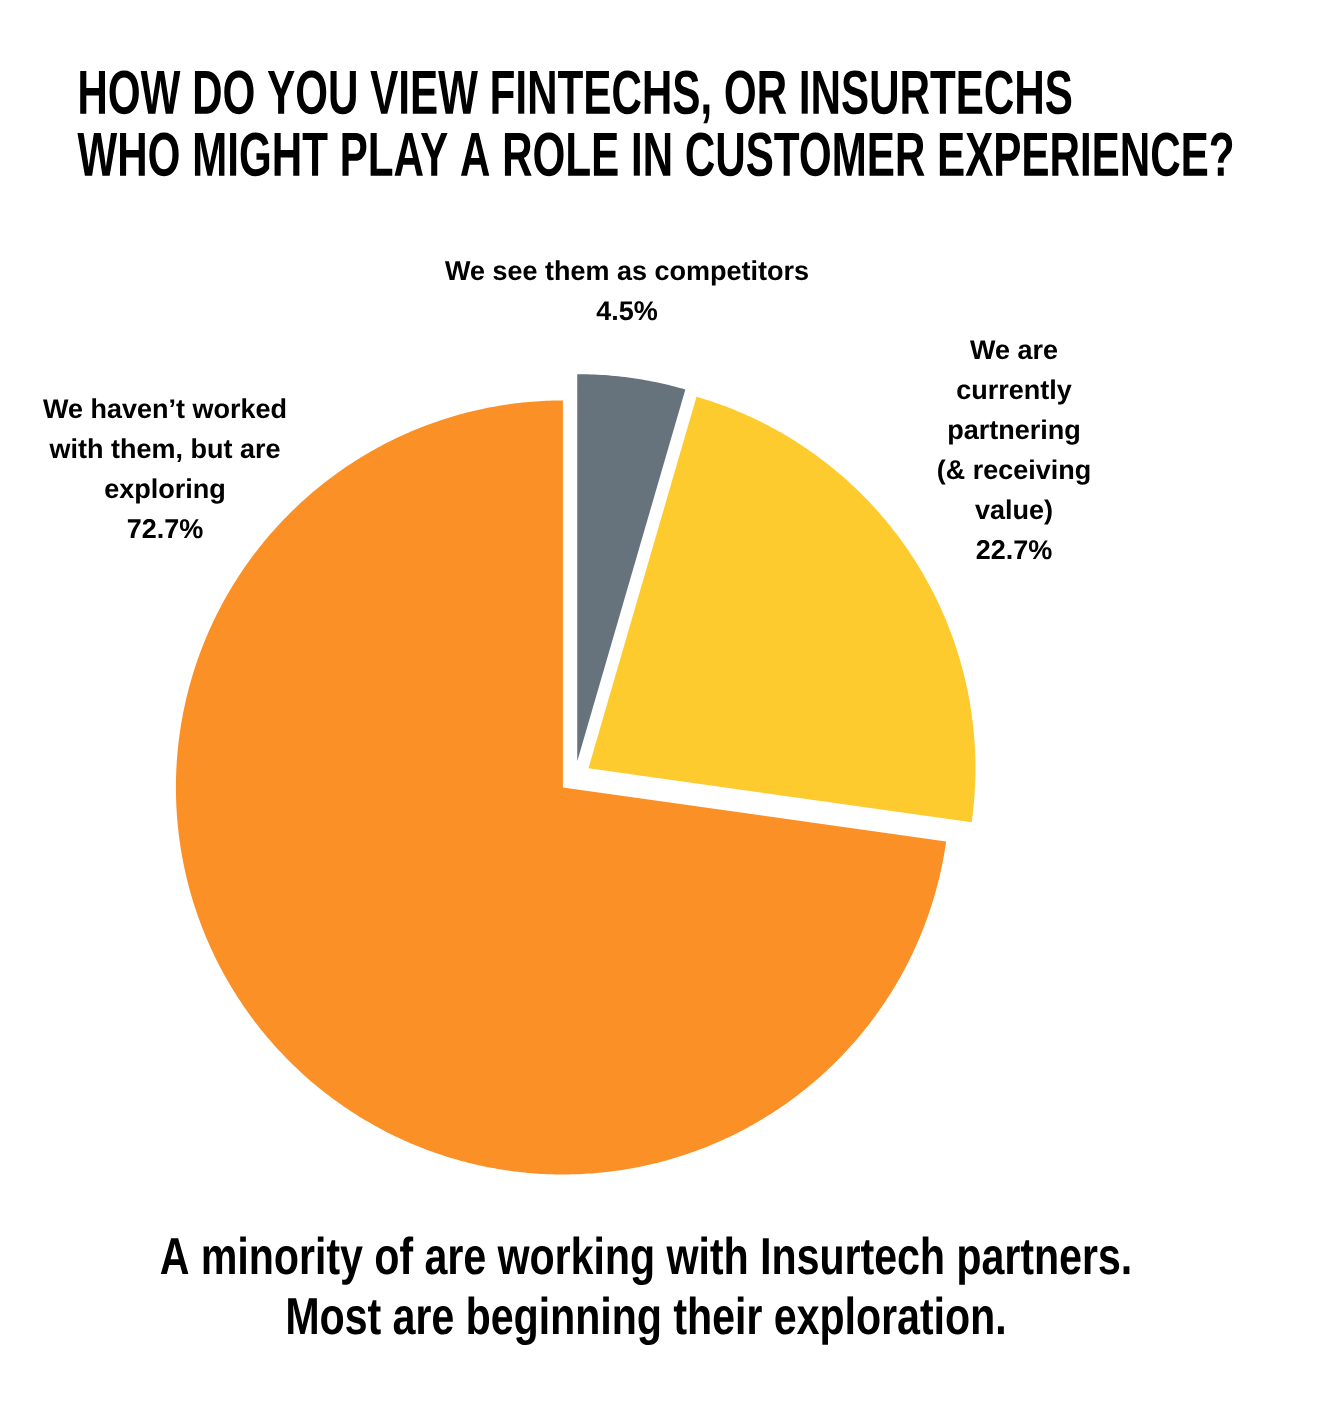 Image resolution: width=1324 pixels, height=1422 pixels. What do you see at coordinates (627, 311) in the screenshot?
I see `data-label: 4.5%` at bounding box center [627, 311].